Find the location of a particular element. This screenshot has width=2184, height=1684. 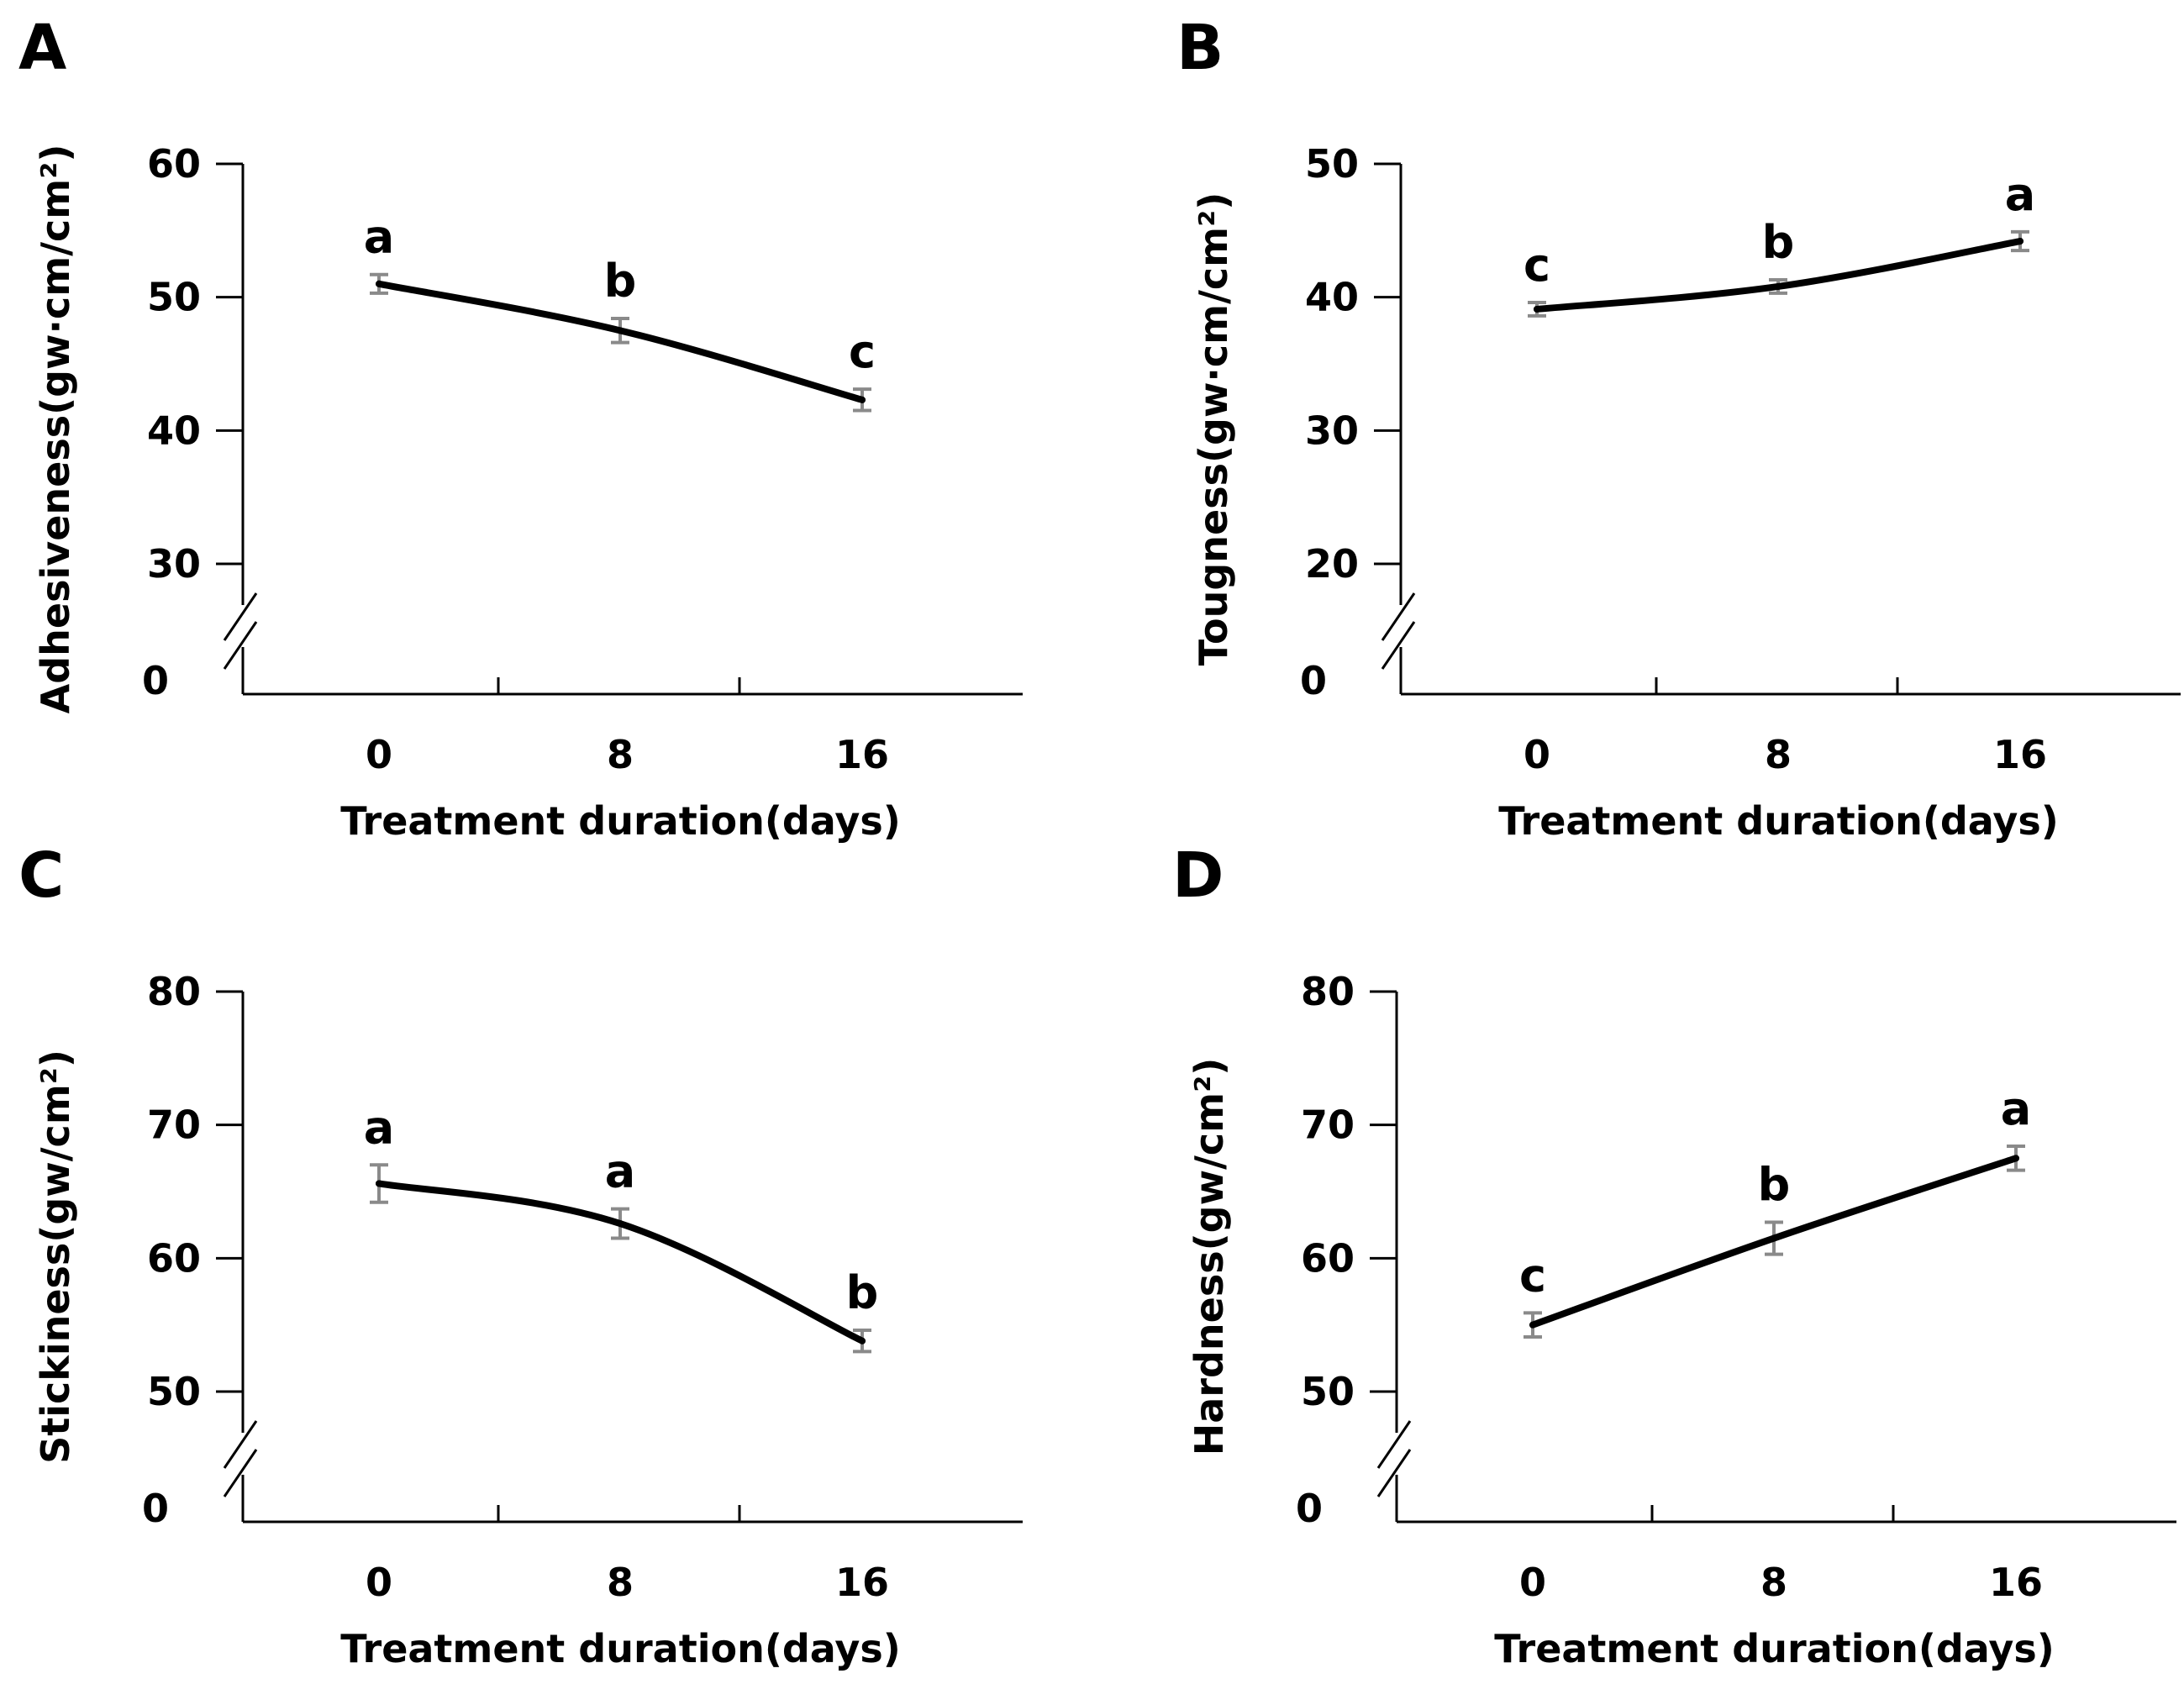

panel-letter: B is located at coordinates (1200, 48).